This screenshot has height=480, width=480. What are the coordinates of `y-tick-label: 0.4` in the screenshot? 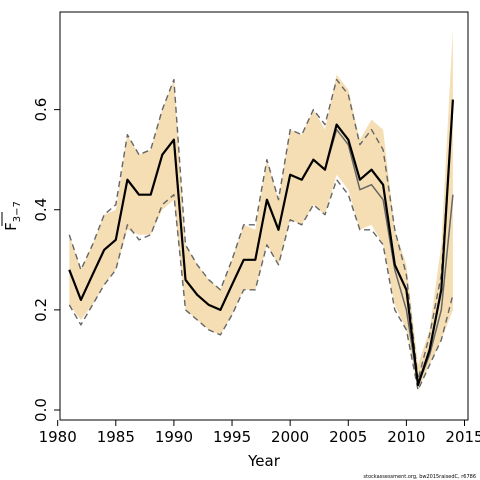 It's located at (41, 210).